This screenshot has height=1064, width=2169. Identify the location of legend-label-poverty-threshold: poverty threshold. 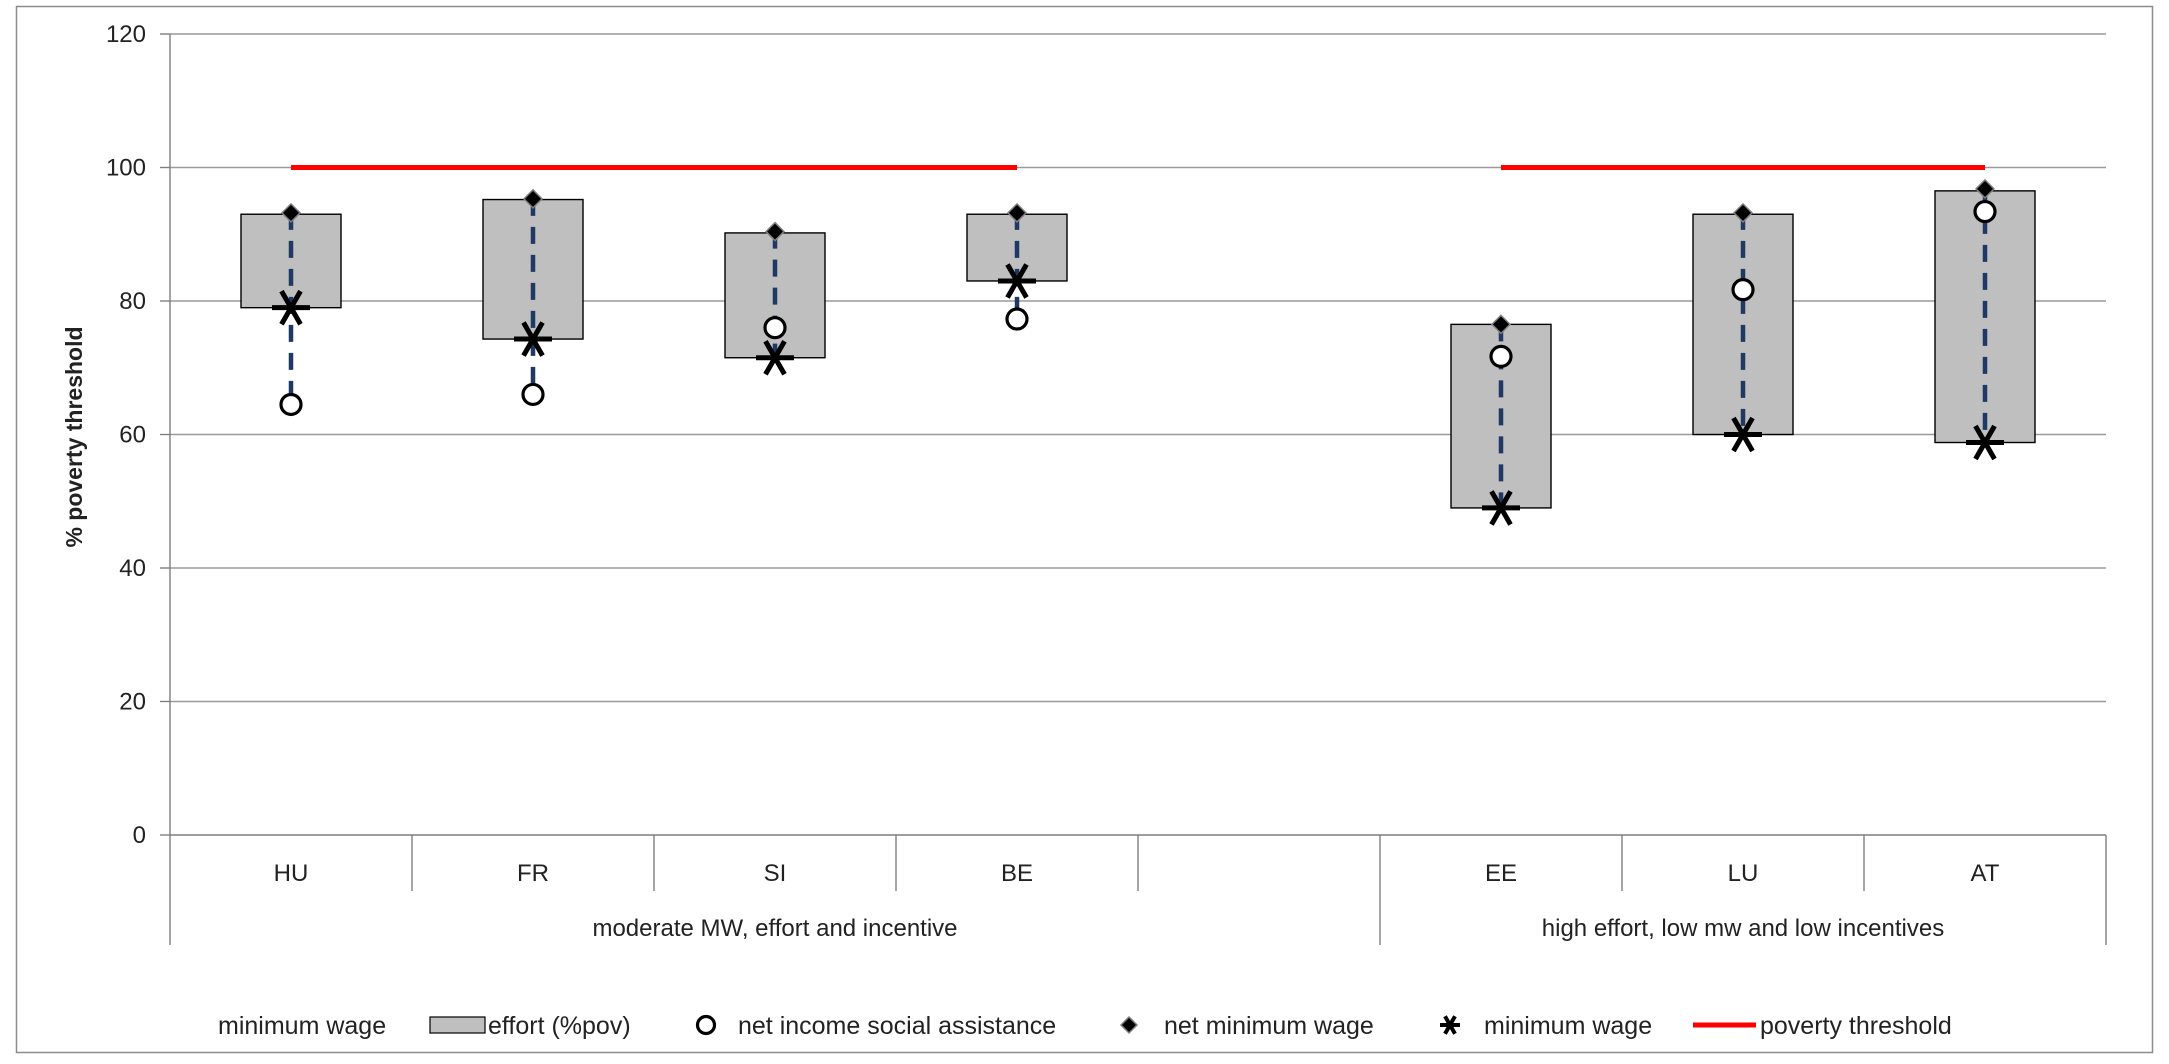
(1856, 1026).